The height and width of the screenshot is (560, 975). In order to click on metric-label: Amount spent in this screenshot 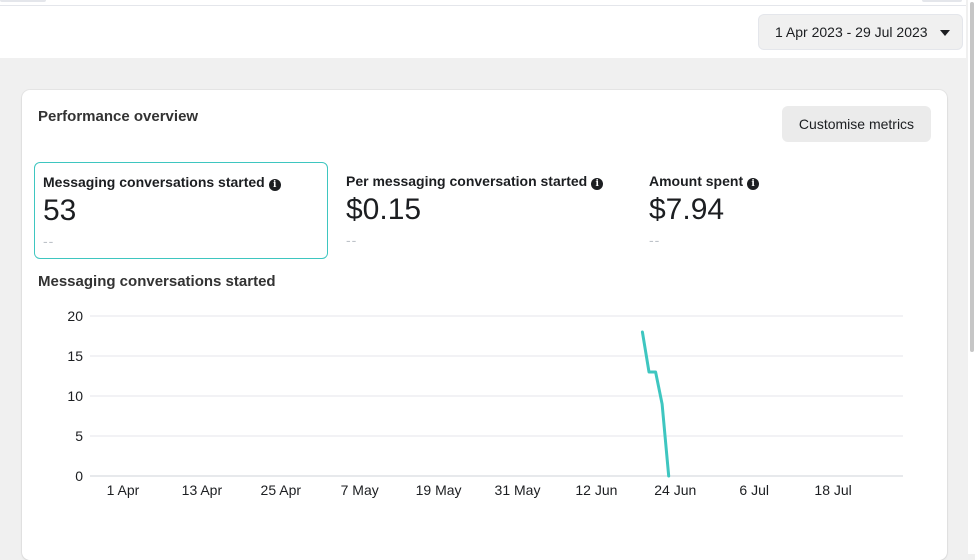, I will do `click(696, 181)`.